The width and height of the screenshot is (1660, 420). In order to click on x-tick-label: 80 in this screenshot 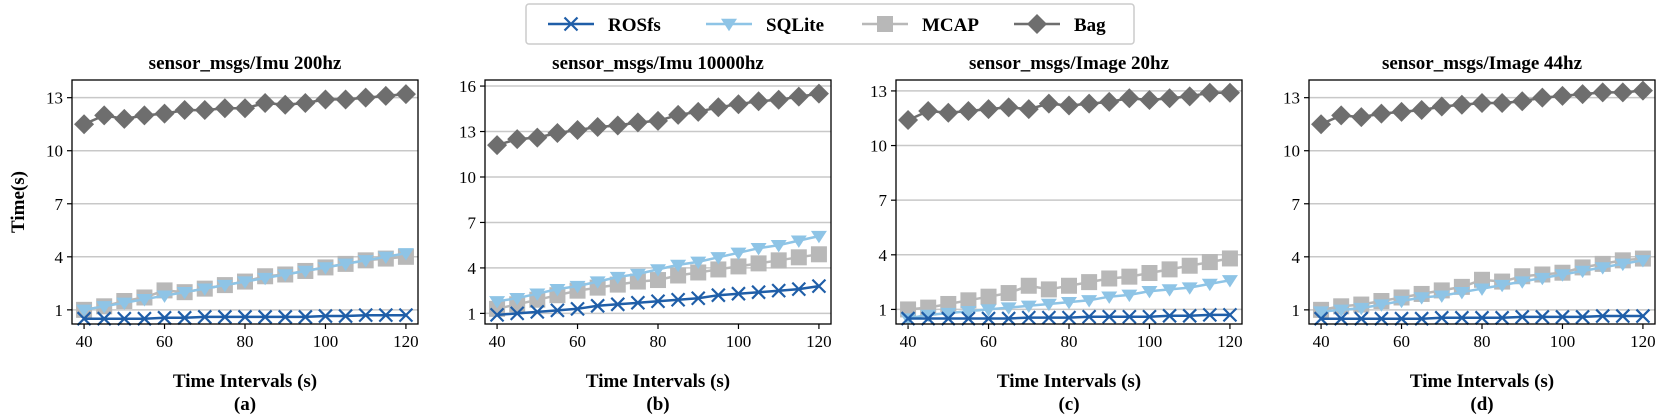, I will do `click(658, 341)`.